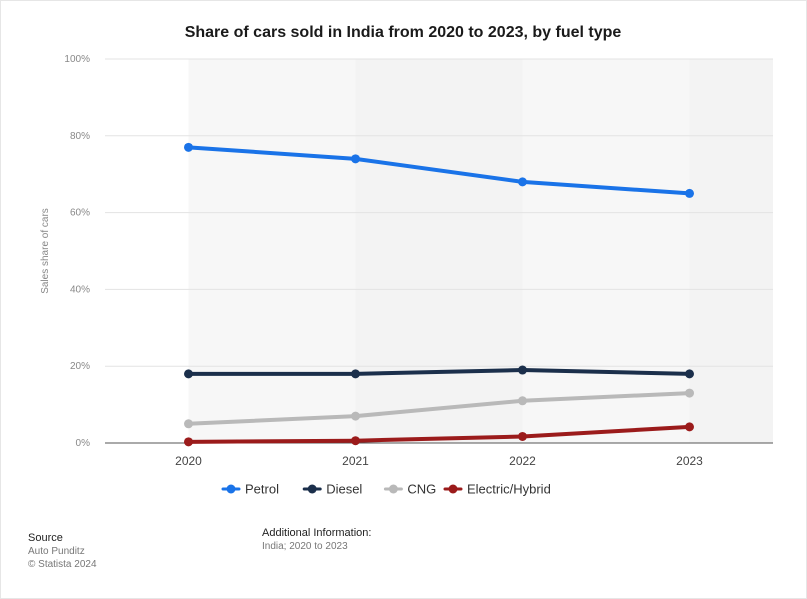  What do you see at coordinates (509, 489) in the screenshot?
I see `legend-label: Electric/Hybrid` at bounding box center [509, 489].